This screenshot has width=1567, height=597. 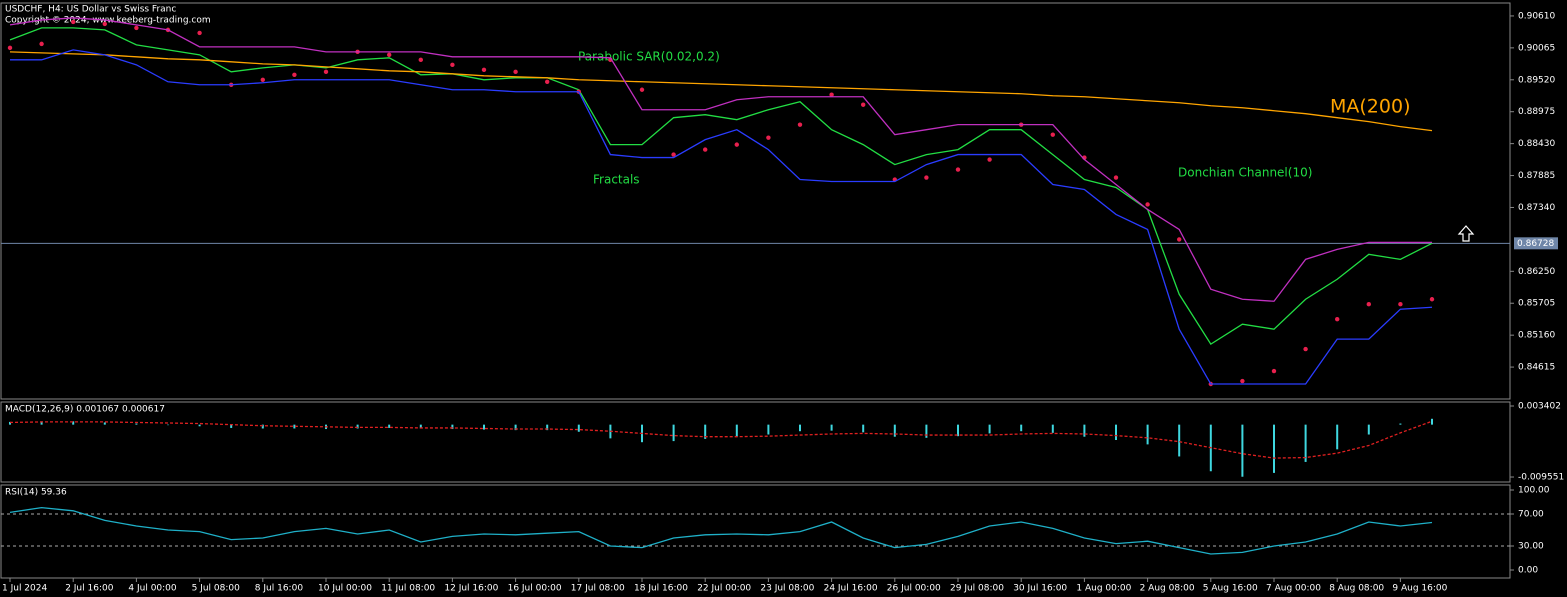 What do you see at coordinates (1536, 272) in the screenshot?
I see `y-tick-label: 0.86250` at bounding box center [1536, 272].